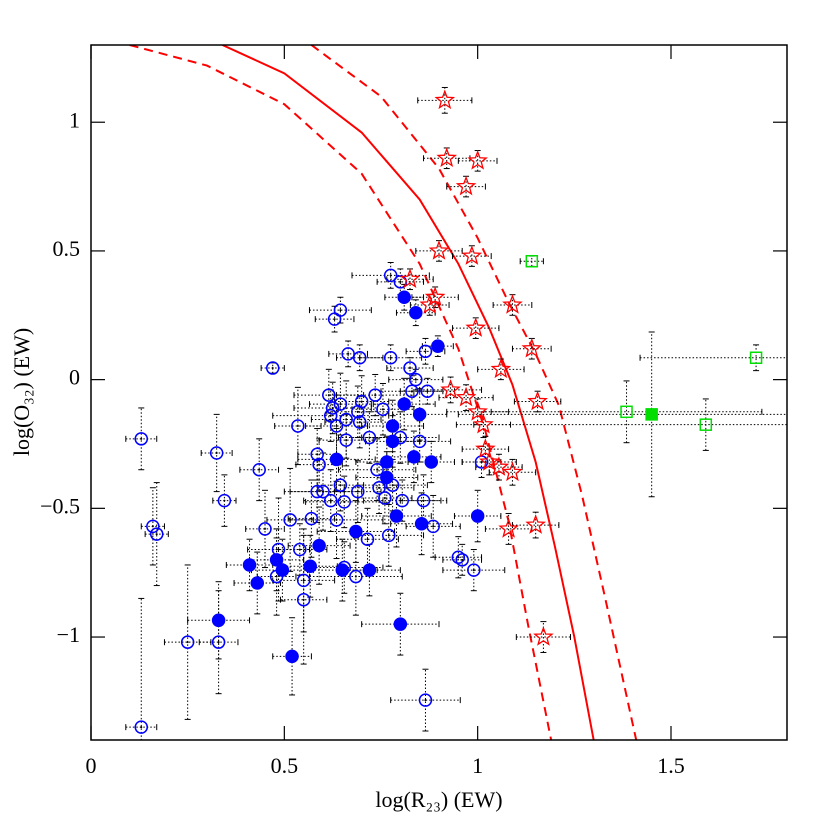 The height and width of the screenshot is (830, 830). What do you see at coordinates (21, 392) in the screenshot?
I see `y-axis-label: log(O₃₂) (EW)` at bounding box center [21, 392].